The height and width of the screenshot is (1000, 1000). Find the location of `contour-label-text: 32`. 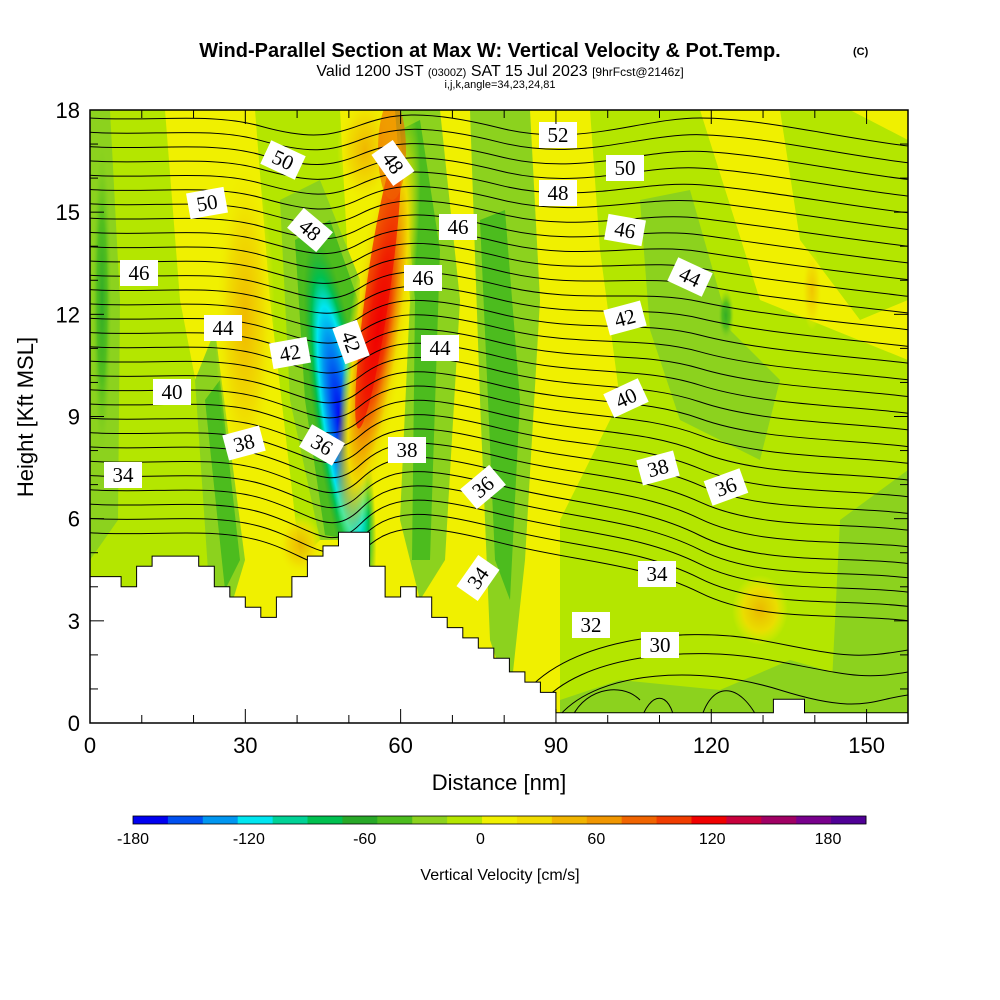

contour-label-text: 32 is located at coordinates (591, 625).